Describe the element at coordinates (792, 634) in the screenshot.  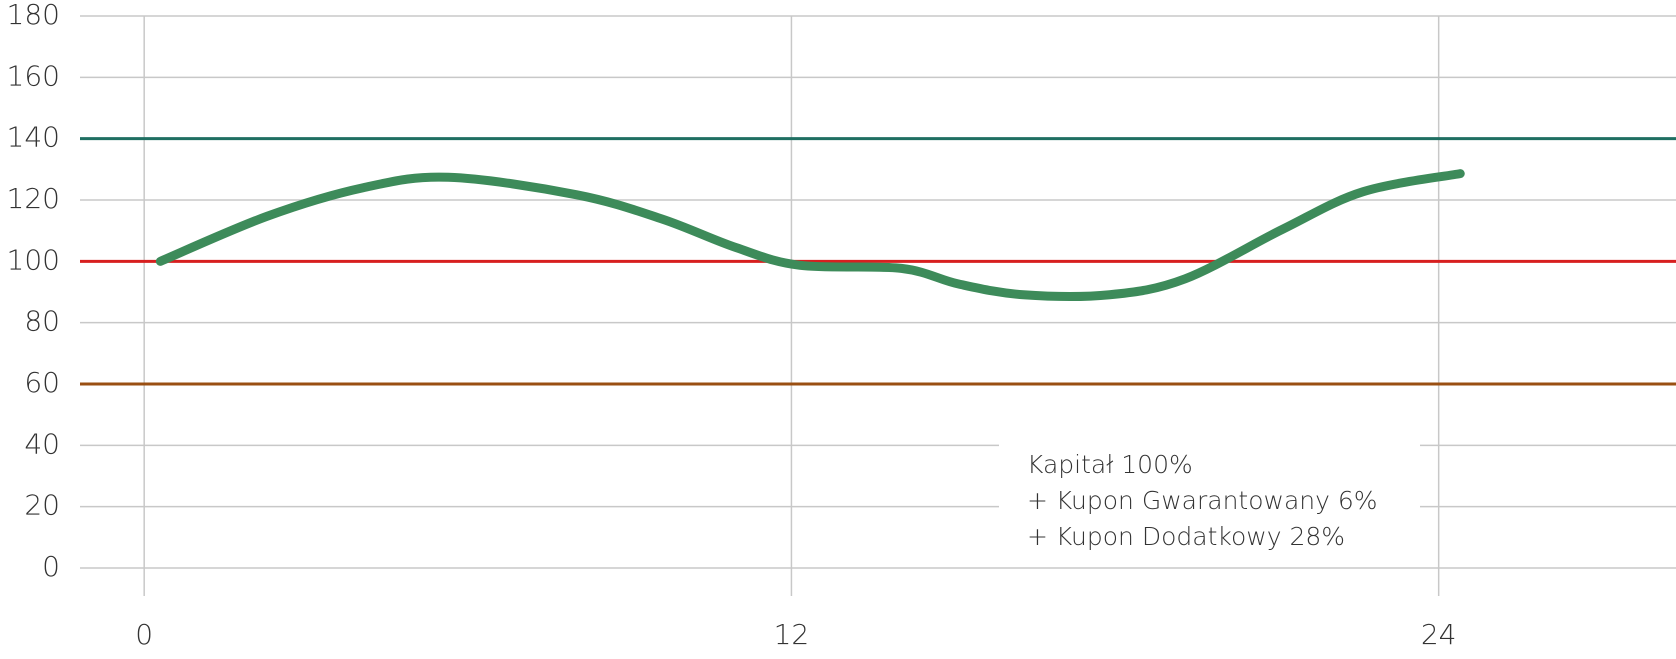
I see `x-tick-label: 12` at that location.